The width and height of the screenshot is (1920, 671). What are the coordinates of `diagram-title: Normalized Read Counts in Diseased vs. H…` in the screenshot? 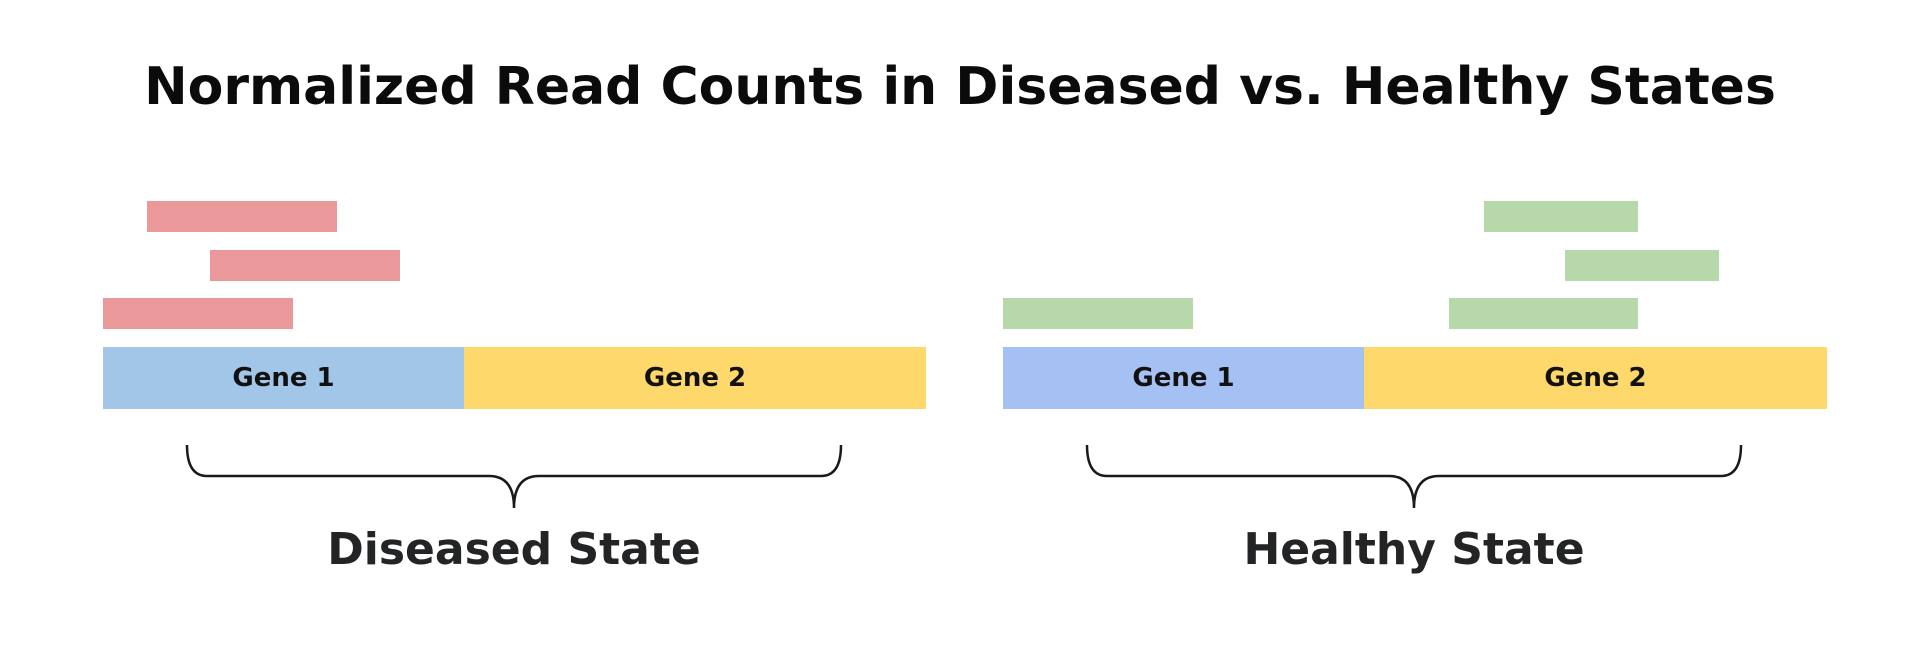 It's located at (960, 87).